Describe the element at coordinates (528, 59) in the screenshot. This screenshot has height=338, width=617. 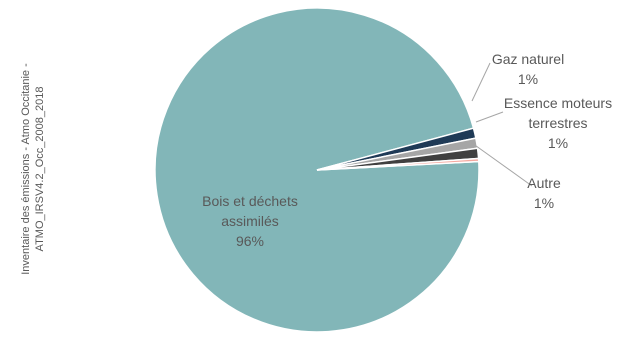
I see `slice-label-category-line: Gaz naturel` at that location.